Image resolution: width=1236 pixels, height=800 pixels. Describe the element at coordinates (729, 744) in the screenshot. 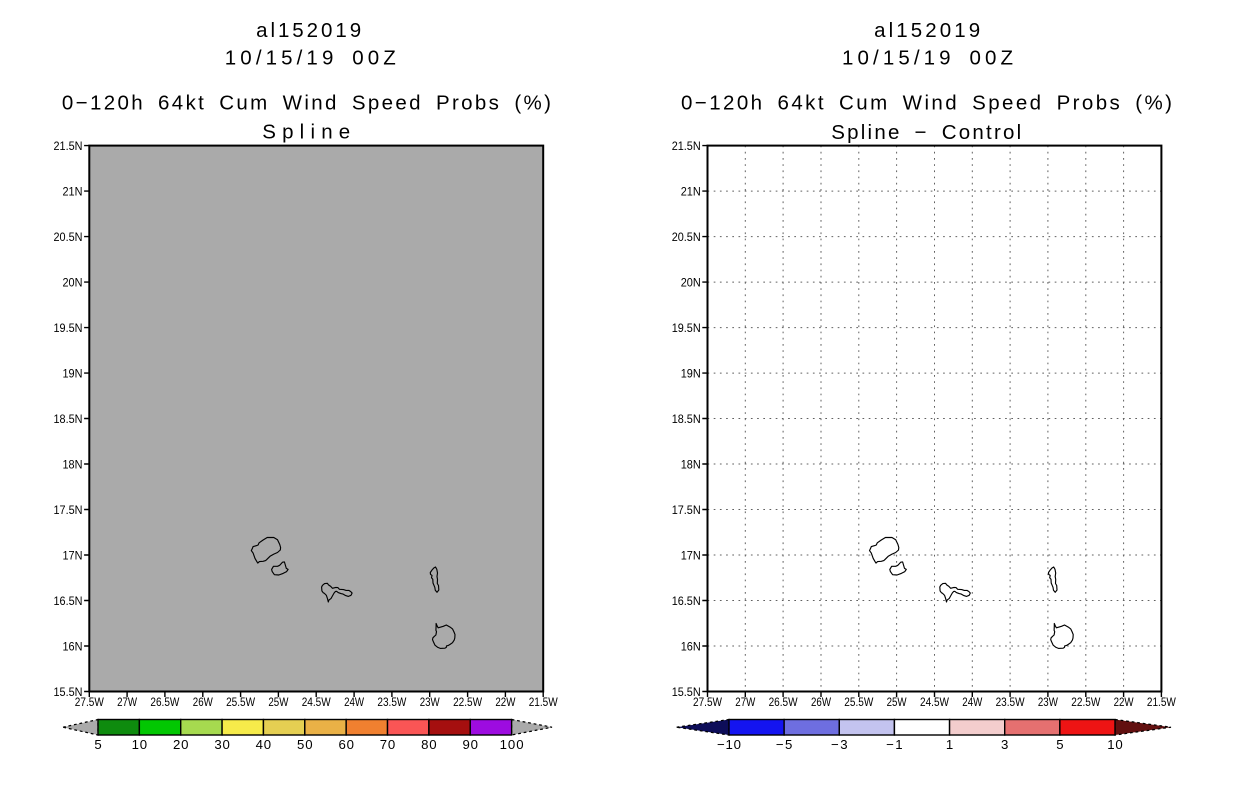

I see `svg-text: −10` at that location.